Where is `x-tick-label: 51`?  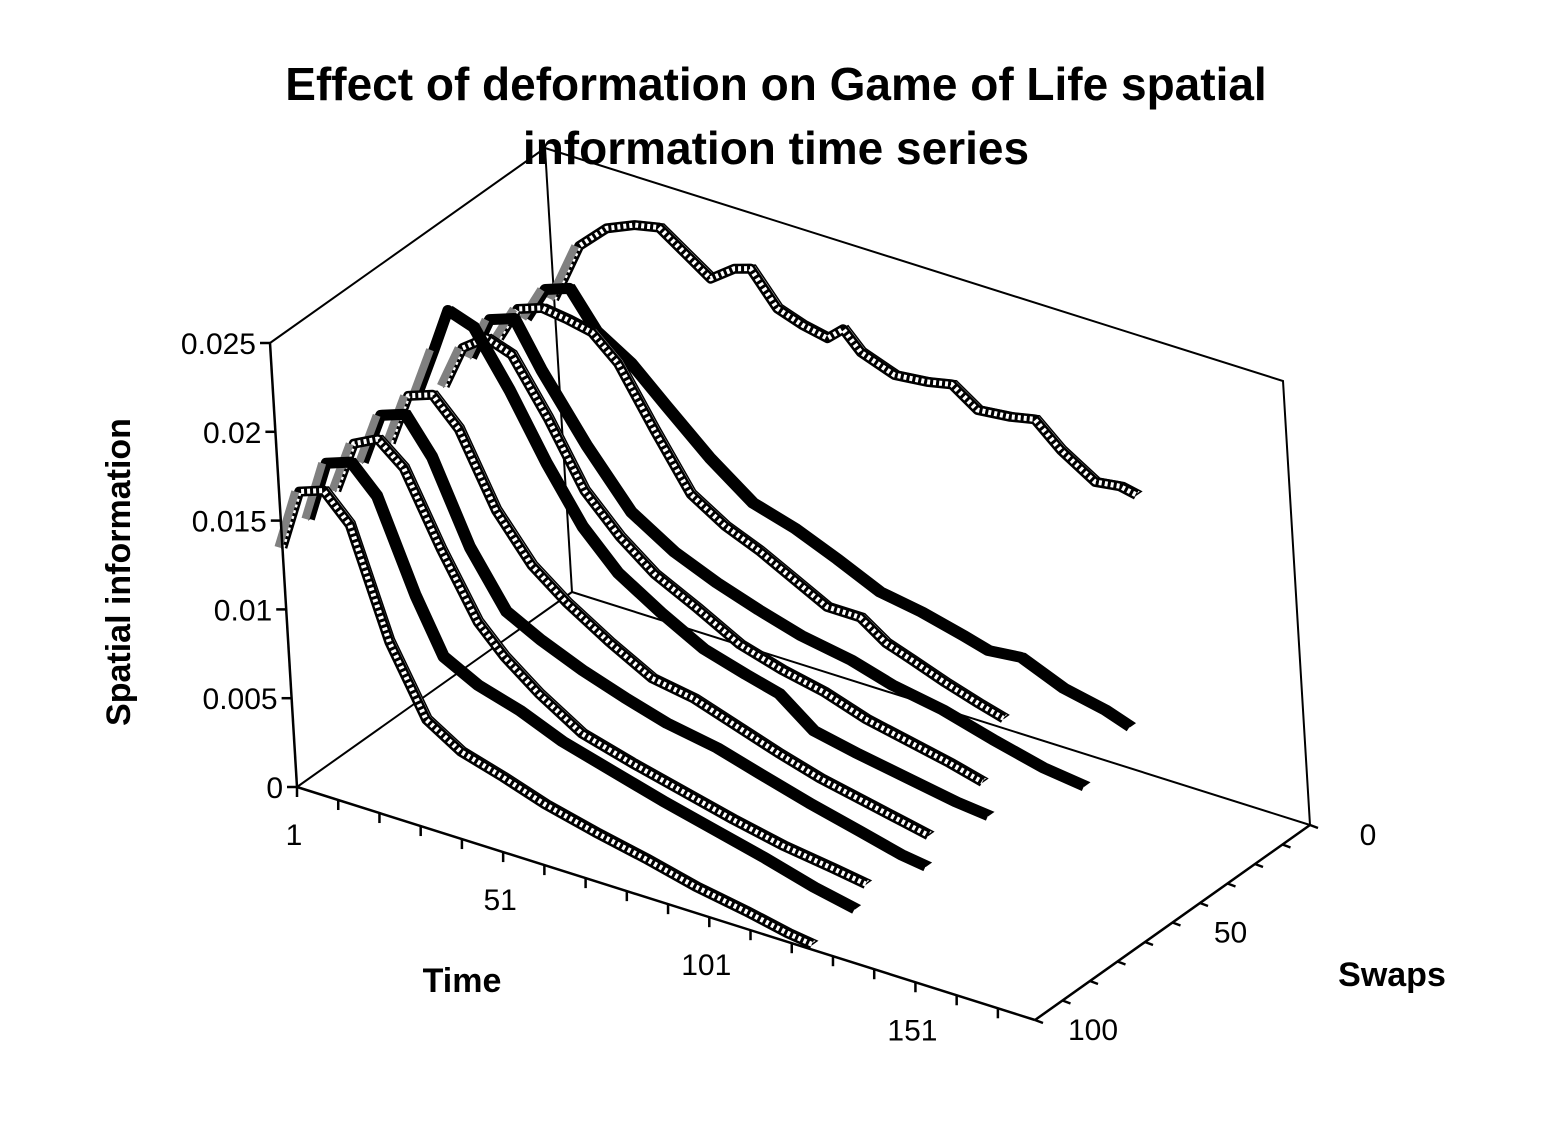
x-tick-label: 51 is located at coordinates (499, 900).